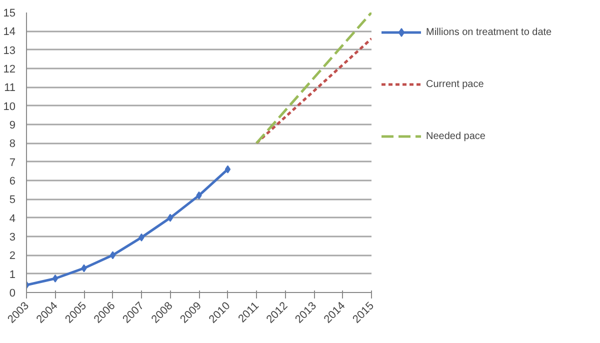  Describe the element at coordinates (12, 218) in the screenshot. I see `y-tick-label: 4` at that location.